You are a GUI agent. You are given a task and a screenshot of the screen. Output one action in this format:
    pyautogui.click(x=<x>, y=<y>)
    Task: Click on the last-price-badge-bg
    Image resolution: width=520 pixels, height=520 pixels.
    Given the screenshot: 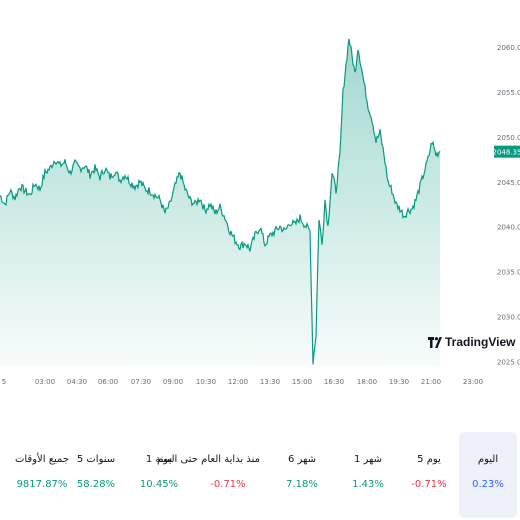 What is the action you would take?
    pyautogui.click(x=507, y=151)
    